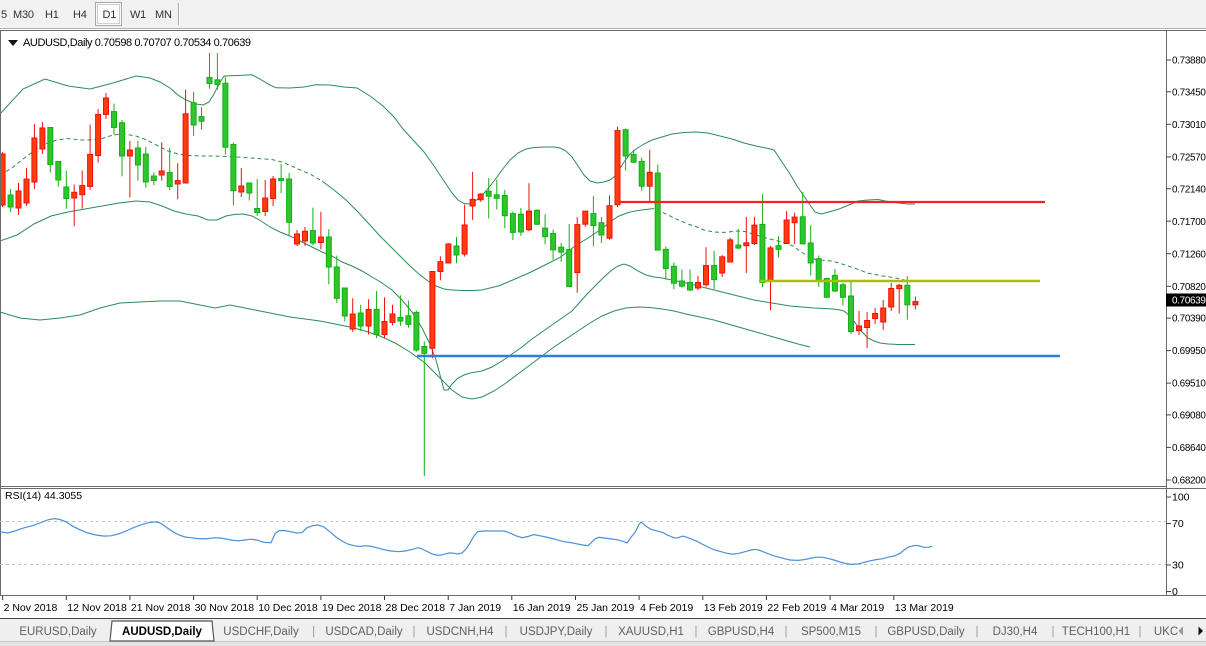 Image resolution: width=1206 pixels, height=646 pixels. Describe the element at coordinates (556, 632) in the screenshot. I see `svg-text: USDJPY,Daily` at that location.